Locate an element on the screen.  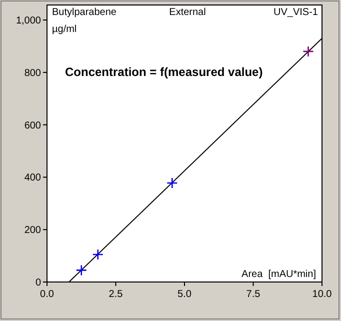
y-axis-title: µg/ml is located at coordinates (64, 29).